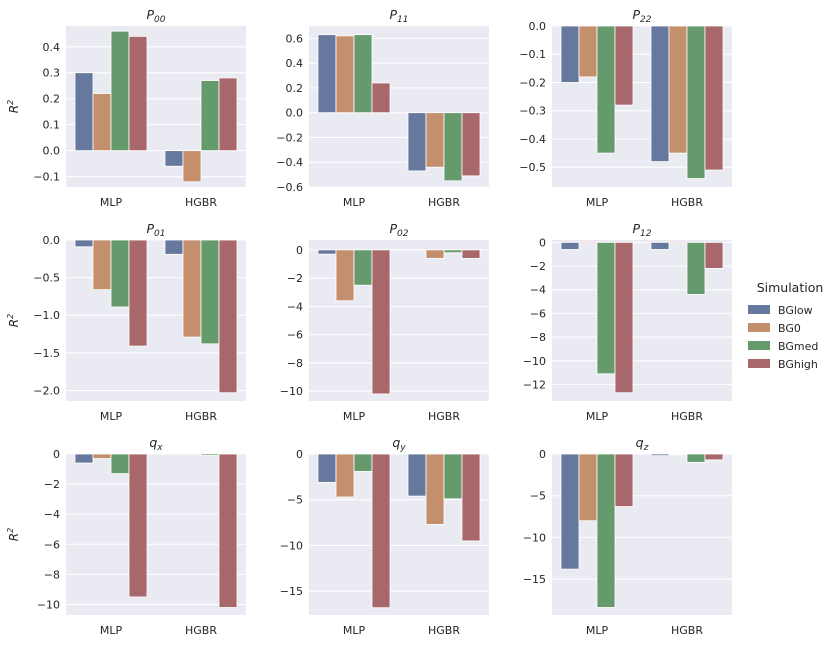 This screenshot has width=830, height=646. What do you see at coordinates (642, 16) in the screenshot?
I see `subplot-title: P22` at bounding box center [642, 16].